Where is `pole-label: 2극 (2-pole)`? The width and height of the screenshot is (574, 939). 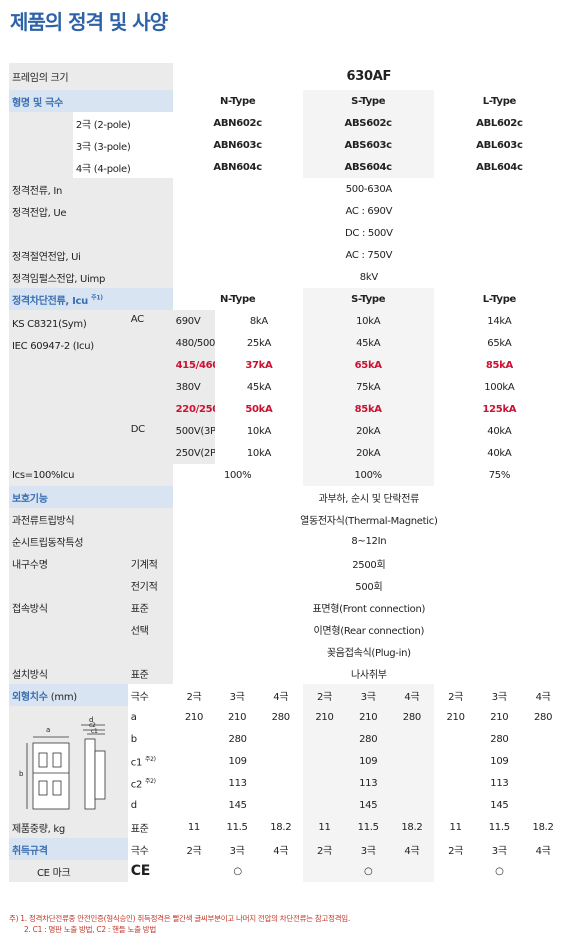
pole-label: 2극 (2-pole) is located at coordinates (103, 125).